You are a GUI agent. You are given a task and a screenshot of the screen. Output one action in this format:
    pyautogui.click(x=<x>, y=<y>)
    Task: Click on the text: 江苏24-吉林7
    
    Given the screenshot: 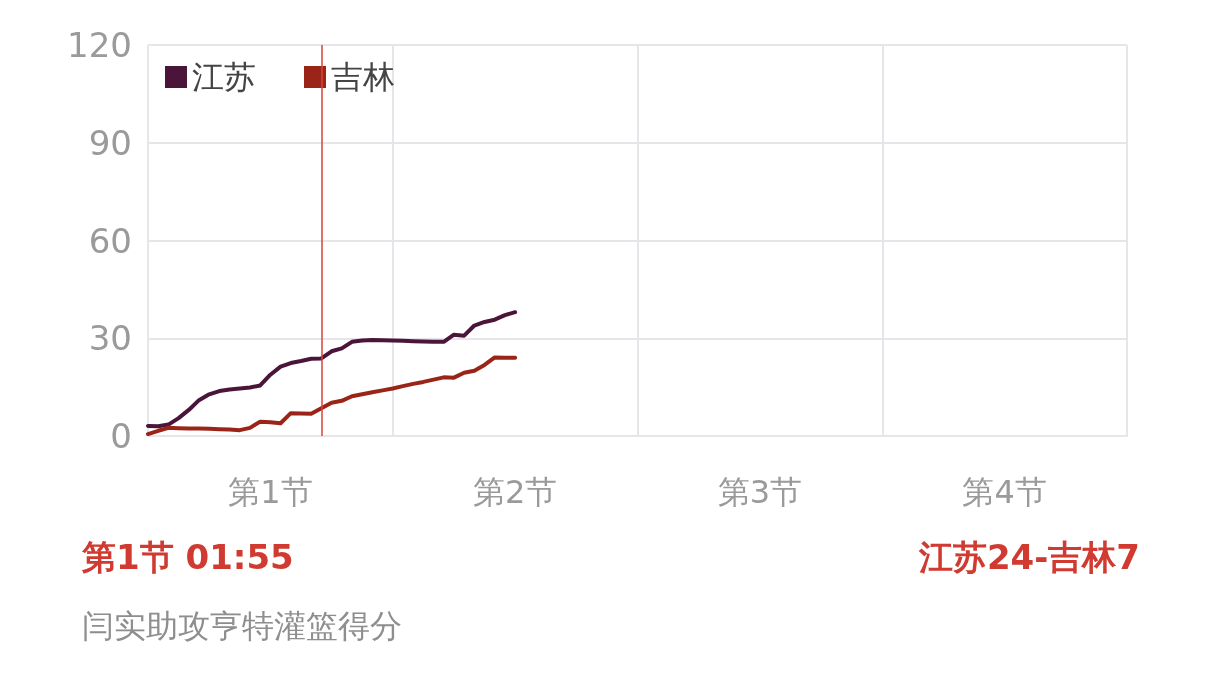 What is the action you would take?
    pyautogui.click(x=1029, y=557)
    